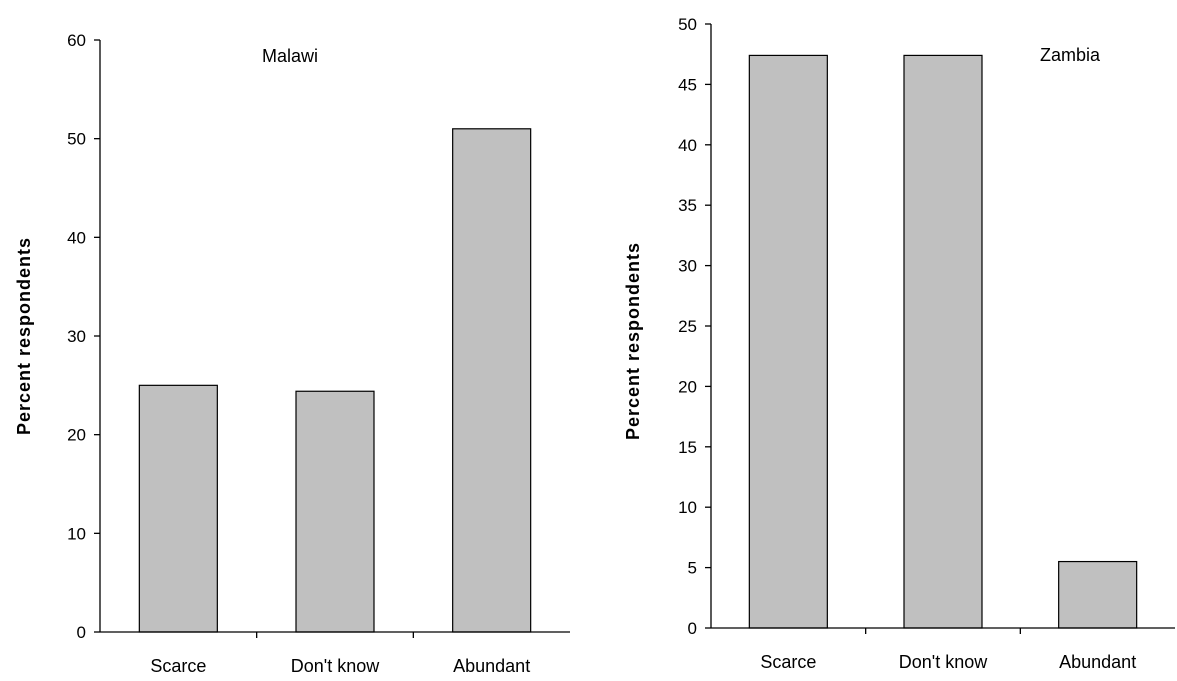 Image resolution: width=1177 pixels, height=681 pixels. I want to click on y-tick-label: 35, so click(687, 205).